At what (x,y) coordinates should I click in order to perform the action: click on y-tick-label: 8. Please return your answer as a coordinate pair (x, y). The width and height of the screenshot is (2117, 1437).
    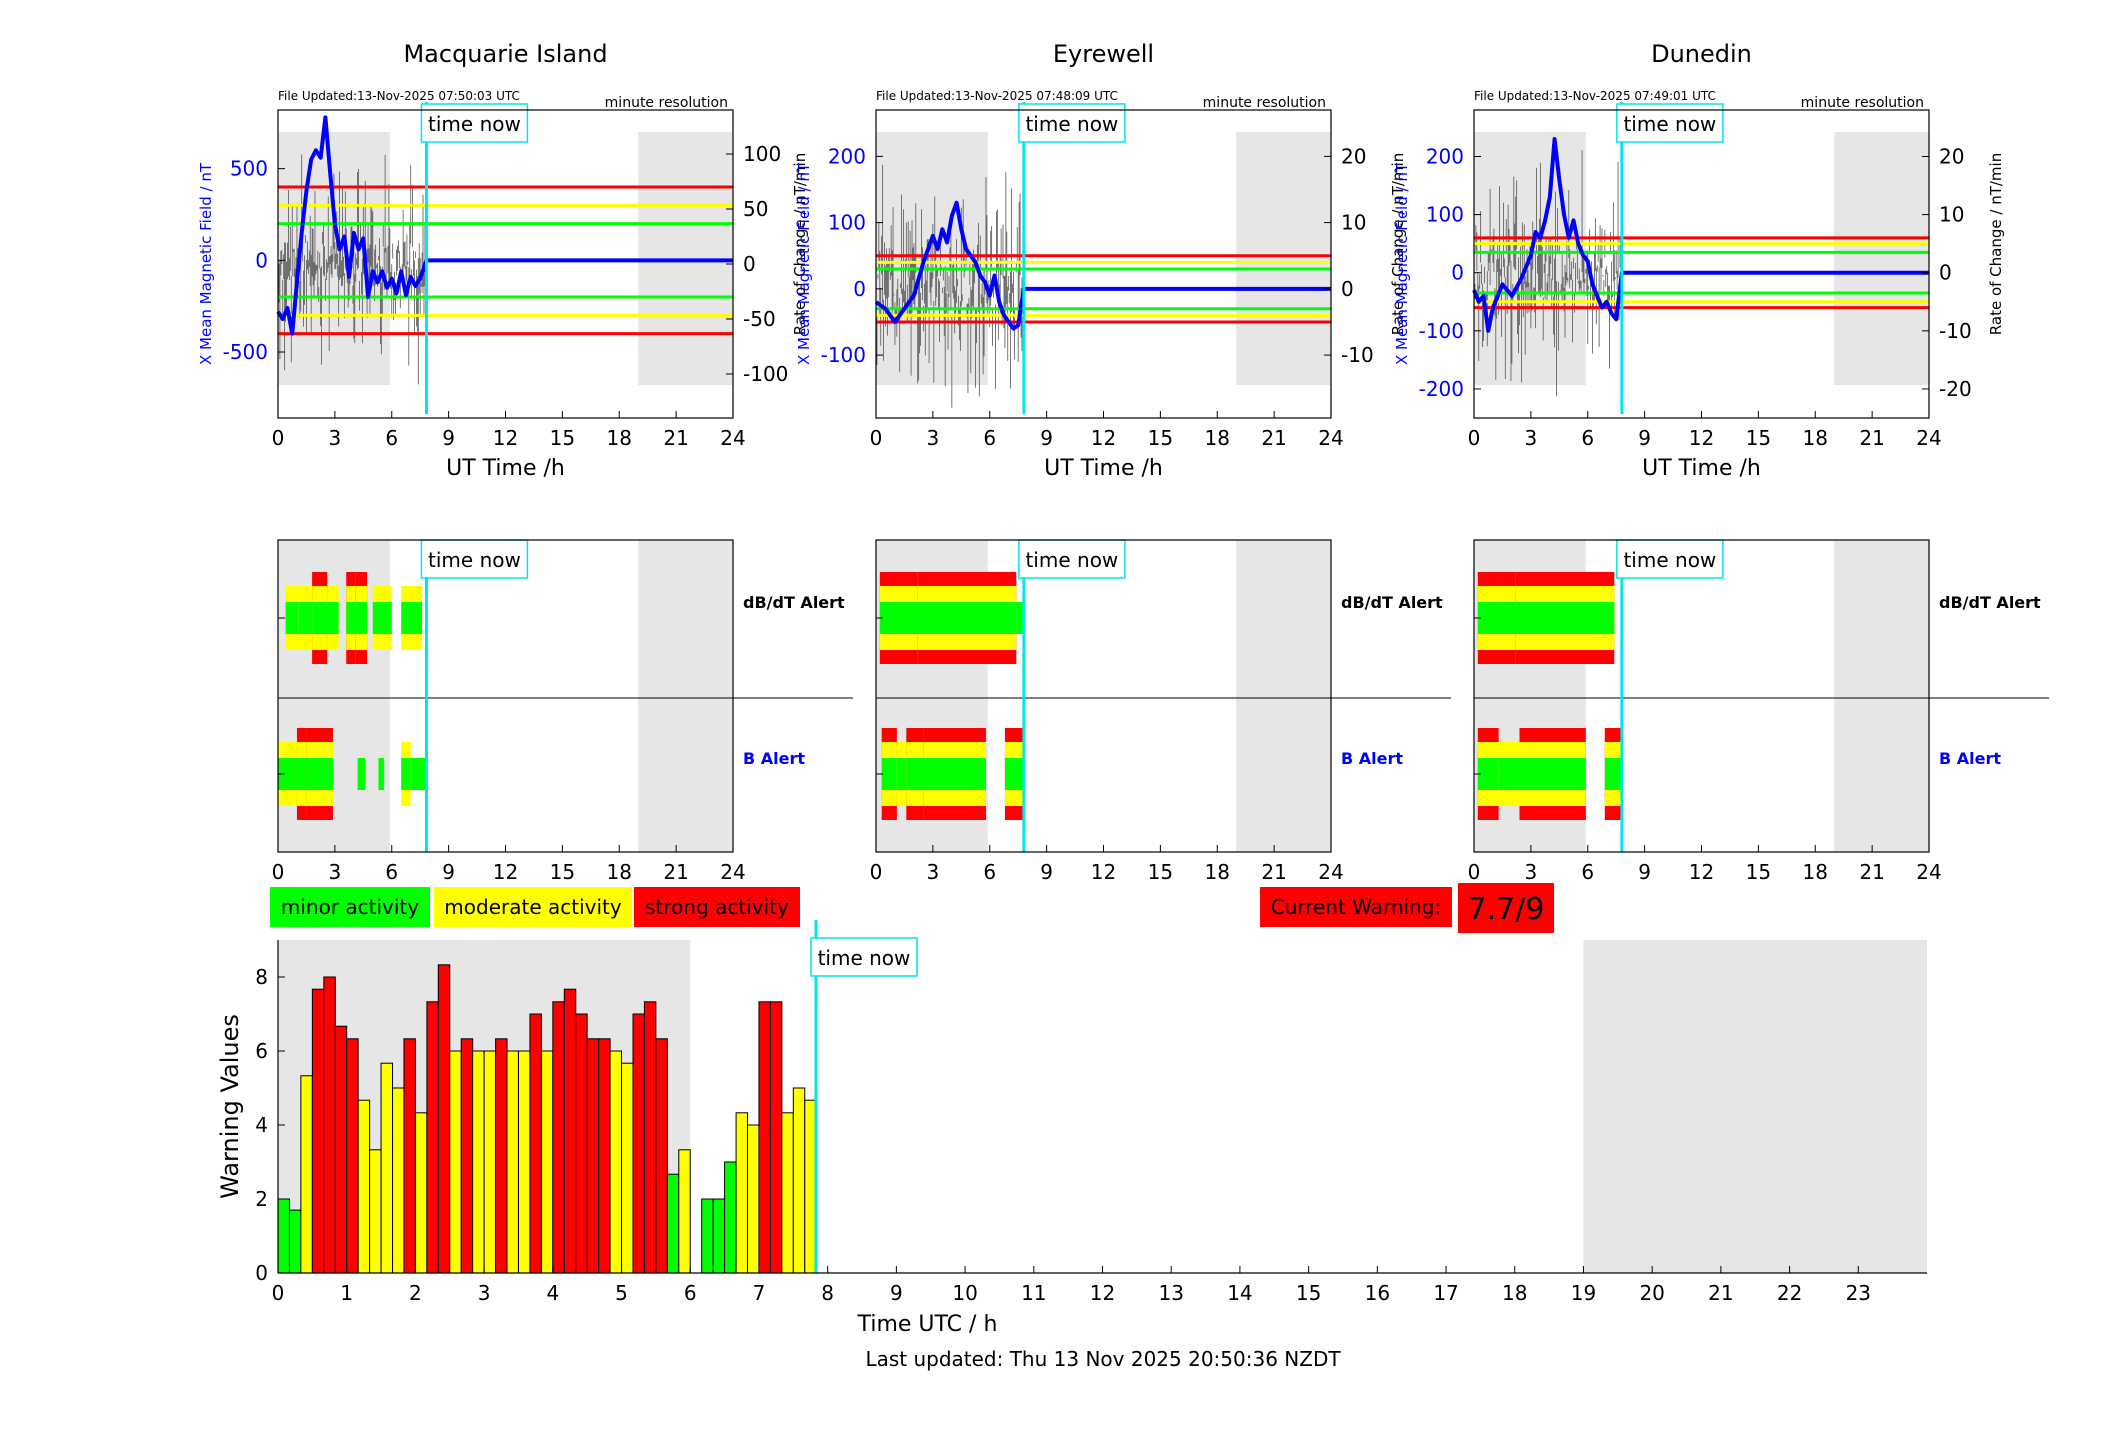
    Looking at the image, I should click on (261, 977).